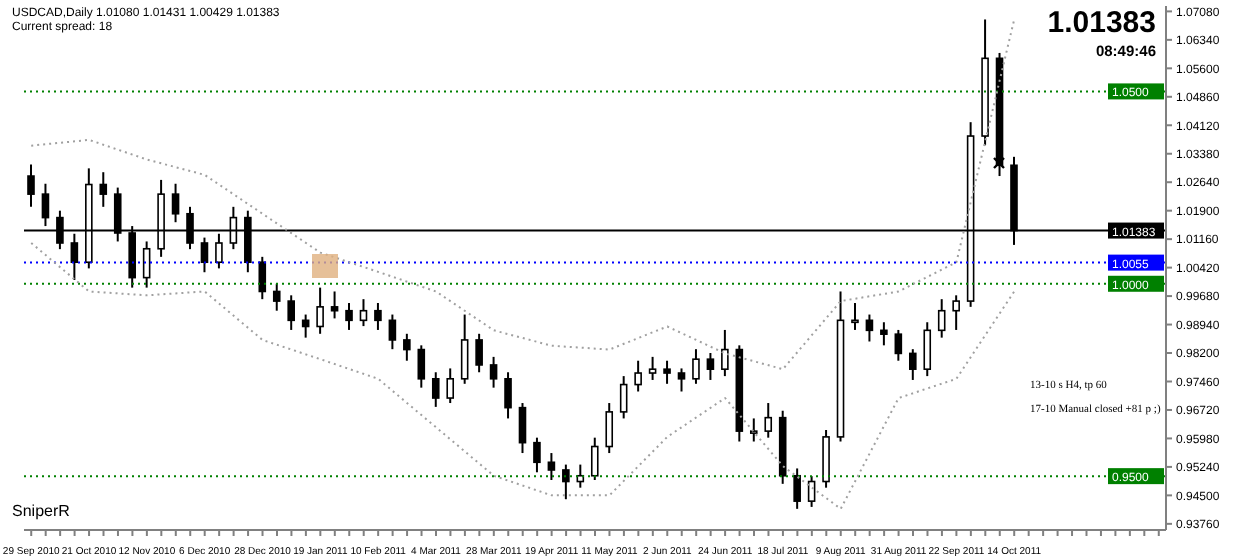  What do you see at coordinates (41, 511) in the screenshot?
I see `annotation: SniperR` at bounding box center [41, 511].